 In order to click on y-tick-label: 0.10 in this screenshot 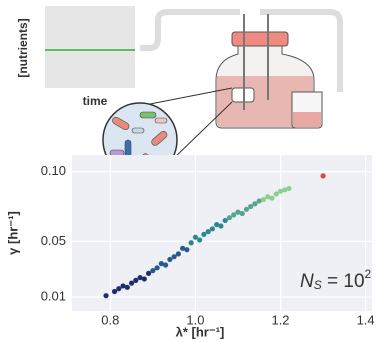, I will do `click(53, 170)`.